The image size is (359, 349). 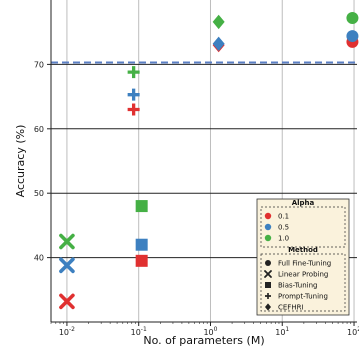 I want to click on y-axis-label: Accuracy (%), so click(x=20, y=161).